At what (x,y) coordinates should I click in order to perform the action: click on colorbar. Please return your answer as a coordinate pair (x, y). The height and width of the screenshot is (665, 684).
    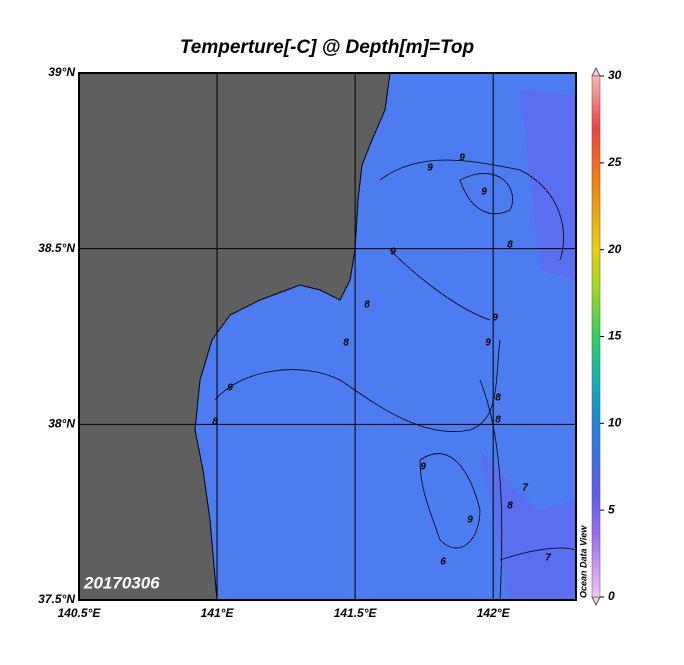
    Looking at the image, I should click on (596, 336).